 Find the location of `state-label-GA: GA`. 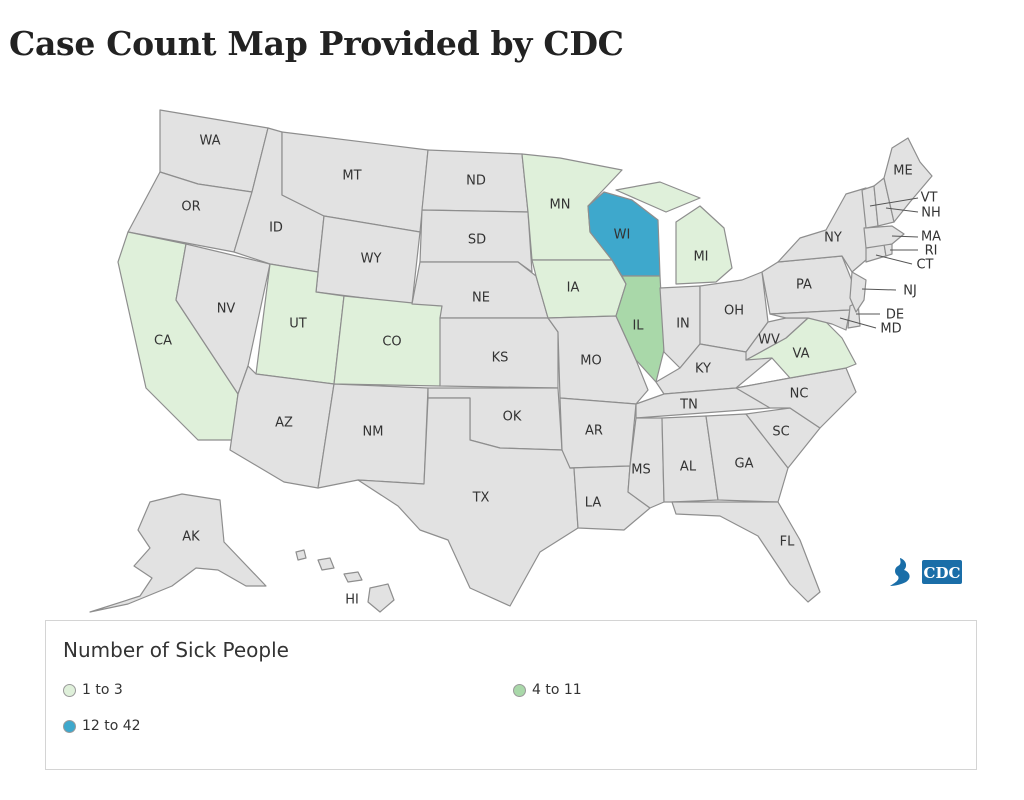

state-label-GA: GA is located at coordinates (744, 464).